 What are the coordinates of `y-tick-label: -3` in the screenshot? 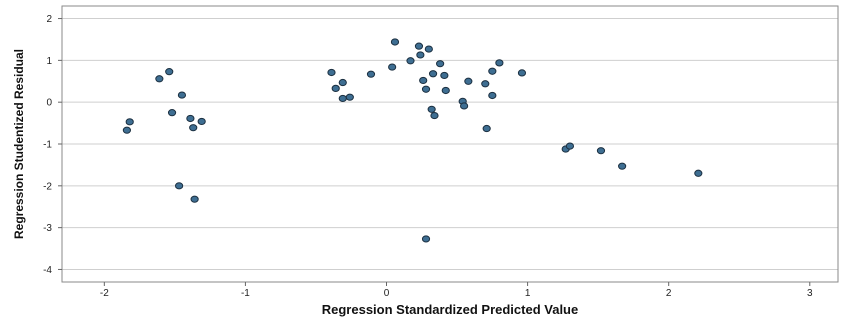 It's located at (47, 228).